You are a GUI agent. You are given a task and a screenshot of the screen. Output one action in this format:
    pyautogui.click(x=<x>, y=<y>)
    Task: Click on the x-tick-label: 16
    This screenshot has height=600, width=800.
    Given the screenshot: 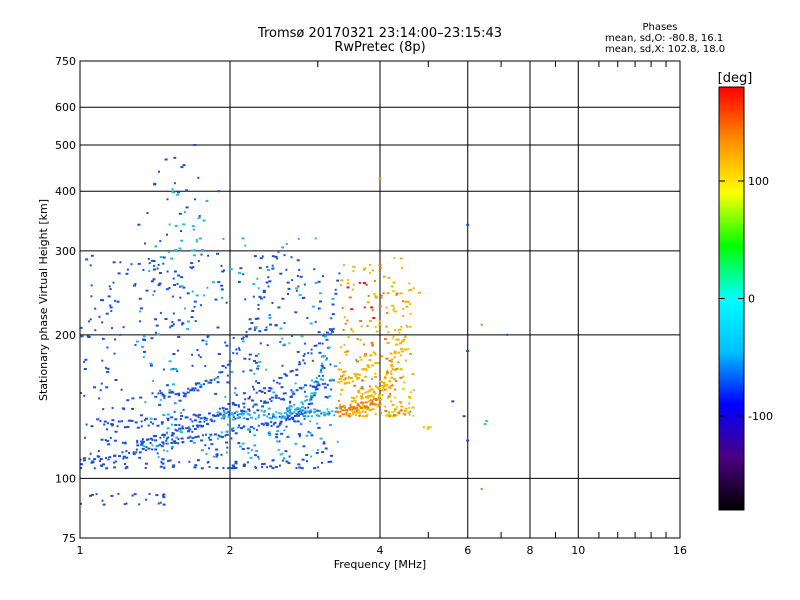 What is the action you would take?
    pyautogui.click(x=680, y=550)
    